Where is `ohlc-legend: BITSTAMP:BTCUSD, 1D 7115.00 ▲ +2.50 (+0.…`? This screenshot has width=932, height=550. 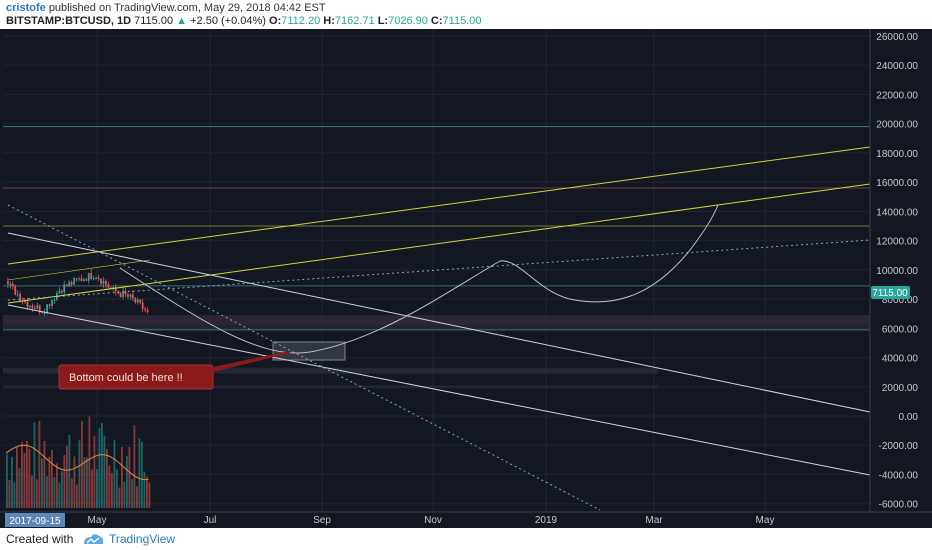
ohlc-legend: BITSTAMP:BTCUSD, 1D 7115.00 ▲ +2.50 (+0.… is located at coordinates (243, 21).